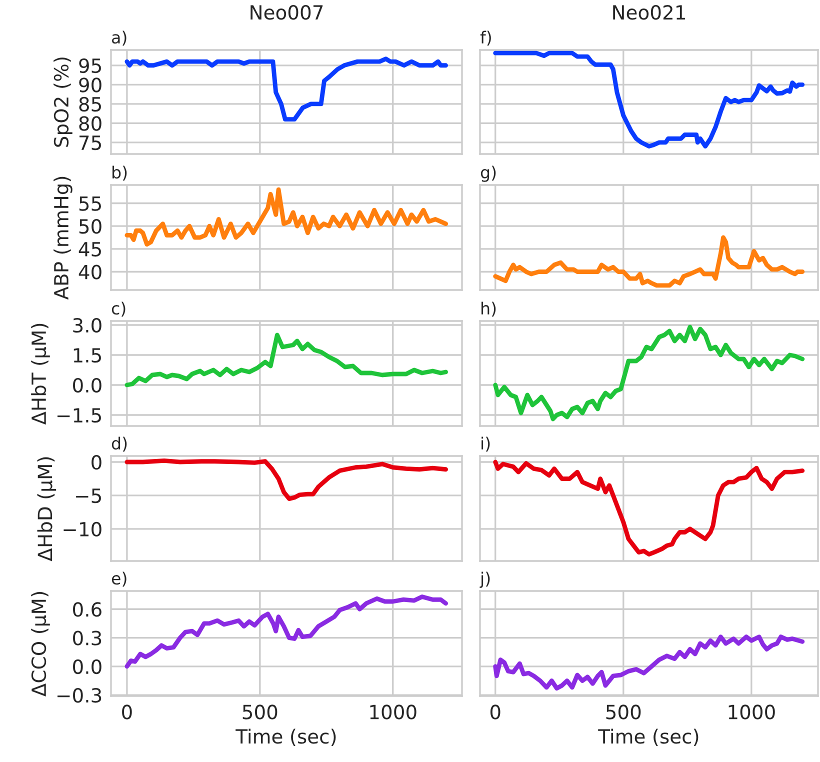 Image resolution: width=820 pixels, height=762 pixels. I want to click on text: g), so click(488, 174).